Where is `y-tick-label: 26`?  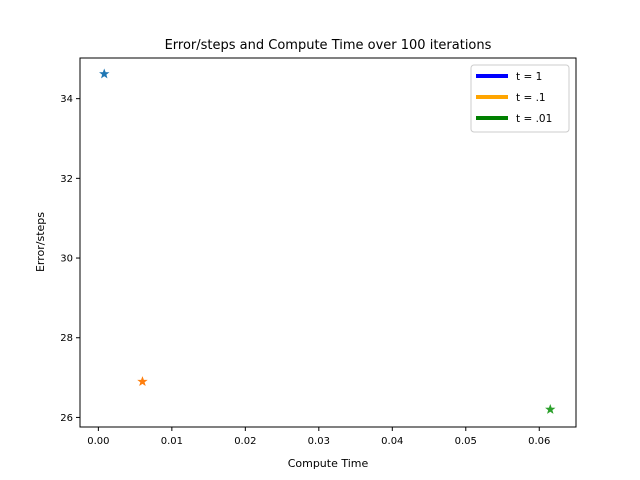 y-tick-label: 26 is located at coordinates (66, 418).